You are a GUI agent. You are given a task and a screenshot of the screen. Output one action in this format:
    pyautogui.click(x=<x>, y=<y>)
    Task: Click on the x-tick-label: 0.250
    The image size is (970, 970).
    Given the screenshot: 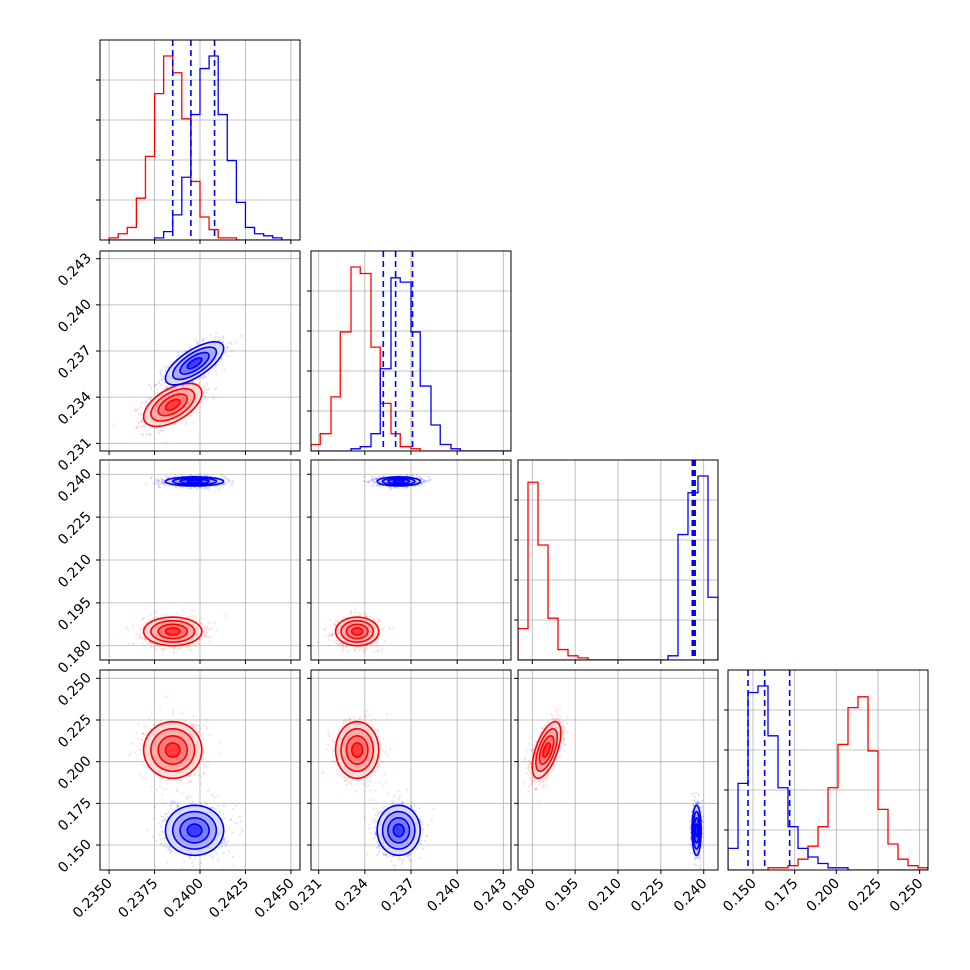 What is the action you would take?
    pyautogui.click(x=907, y=896)
    